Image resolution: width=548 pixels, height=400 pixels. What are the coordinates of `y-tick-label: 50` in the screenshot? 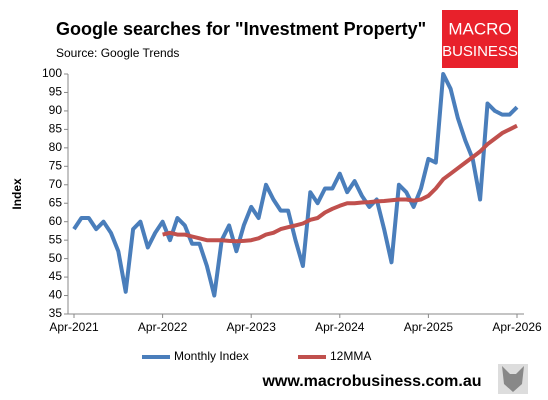 It's located at (56, 258).